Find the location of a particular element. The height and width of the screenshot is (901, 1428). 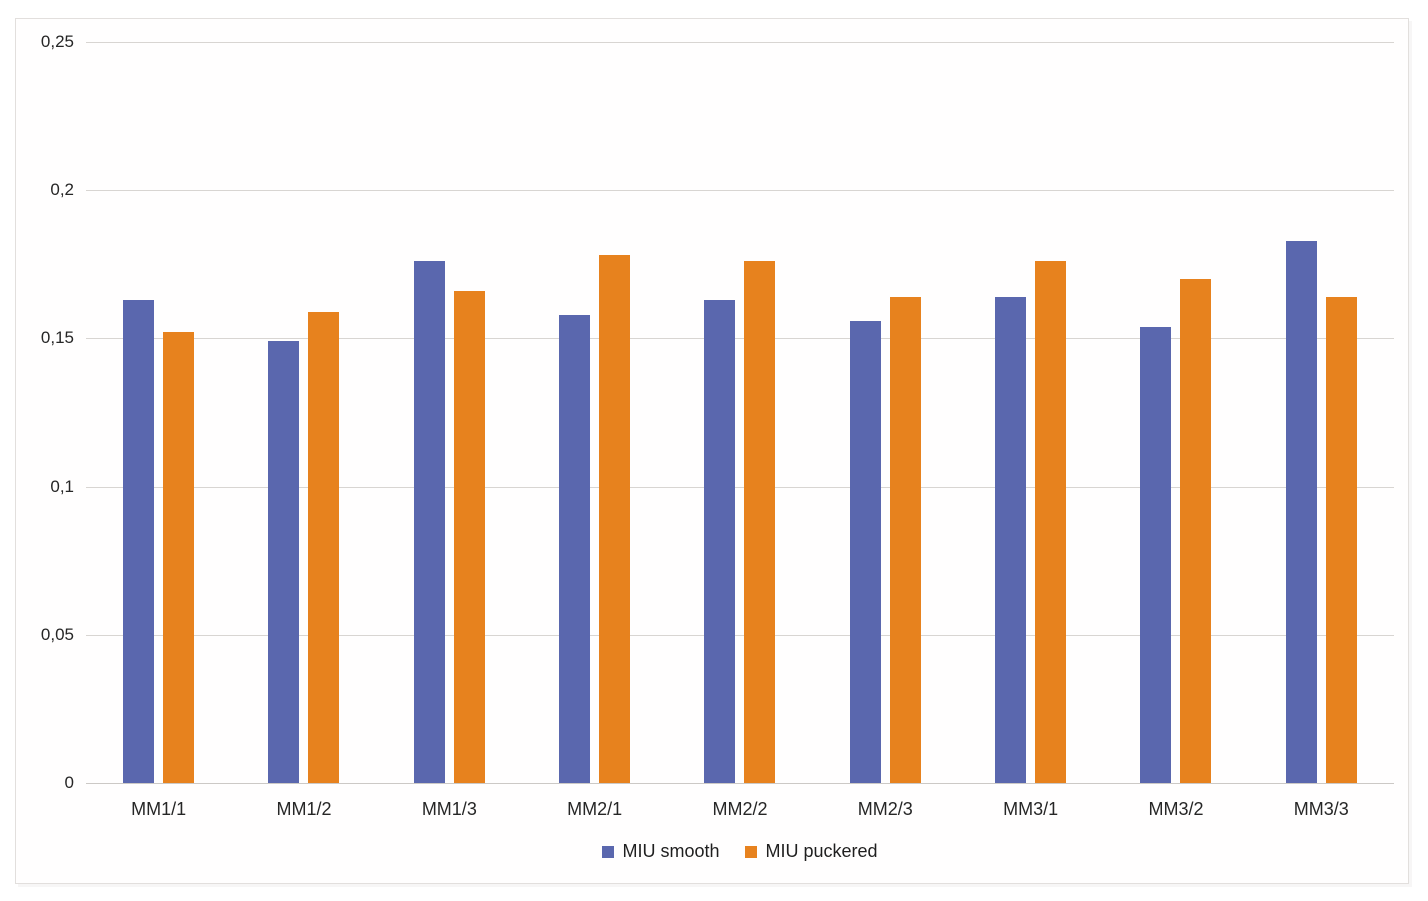

x-axis-line is located at coordinates (740, 783).